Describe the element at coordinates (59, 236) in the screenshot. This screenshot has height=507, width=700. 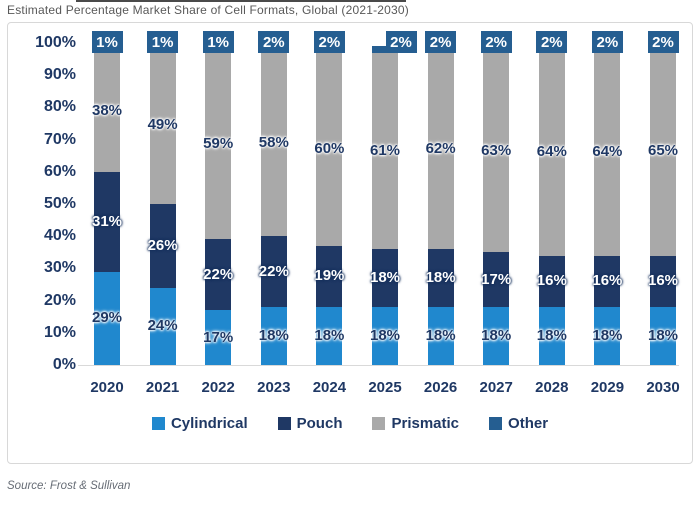
I see `y-axis-tick-label: 40%` at that location.